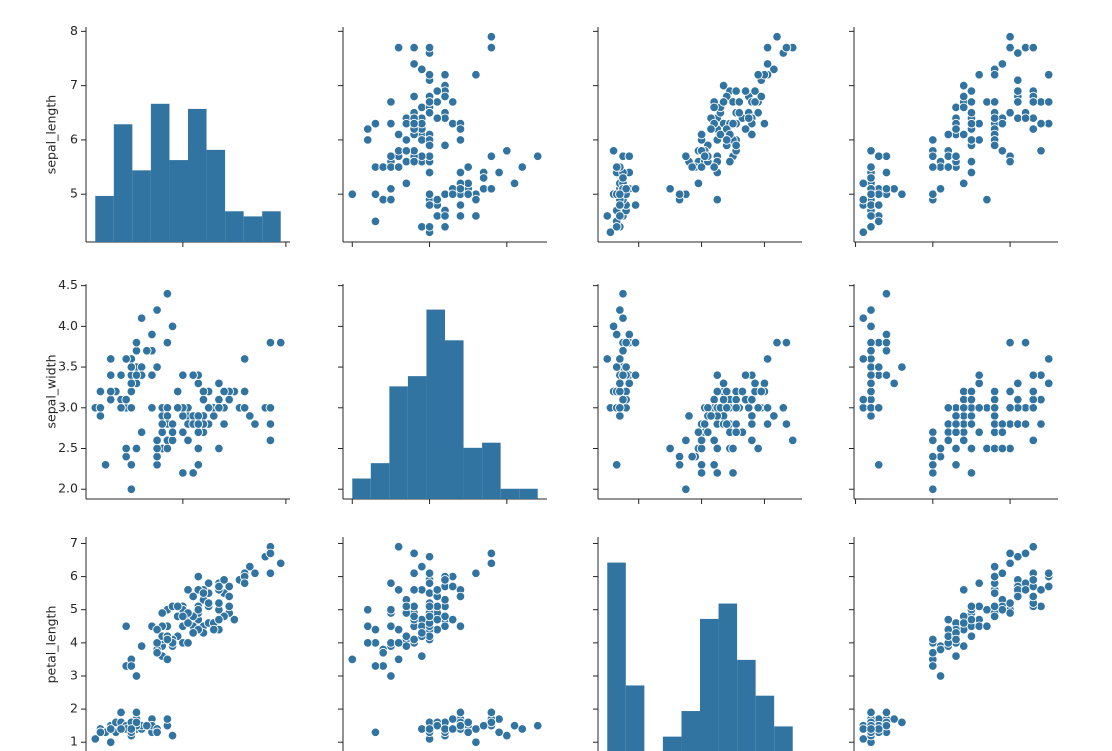 The image size is (1112, 751). What do you see at coordinates (68, 325) in the screenshot?
I see `y-tick-label: 4.0` at bounding box center [68, 325].